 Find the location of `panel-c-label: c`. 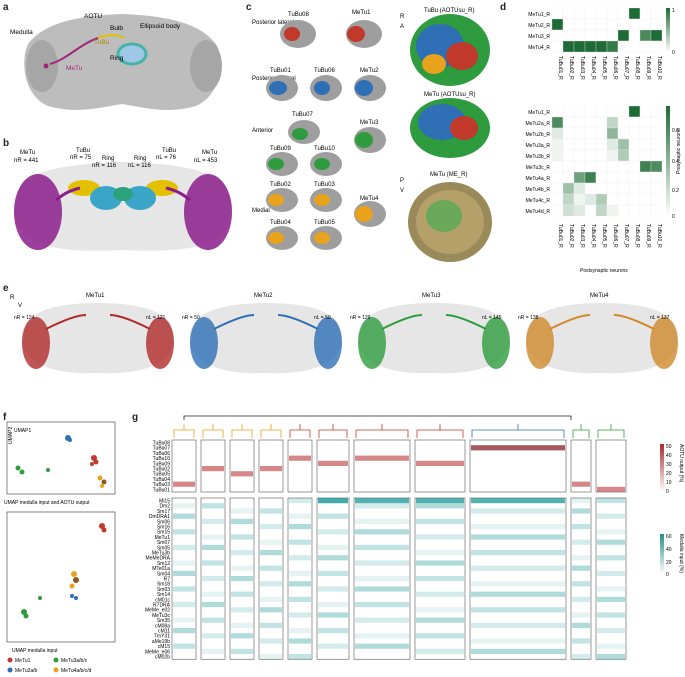

panel-c-label: c is located at coordinates (249, 7).